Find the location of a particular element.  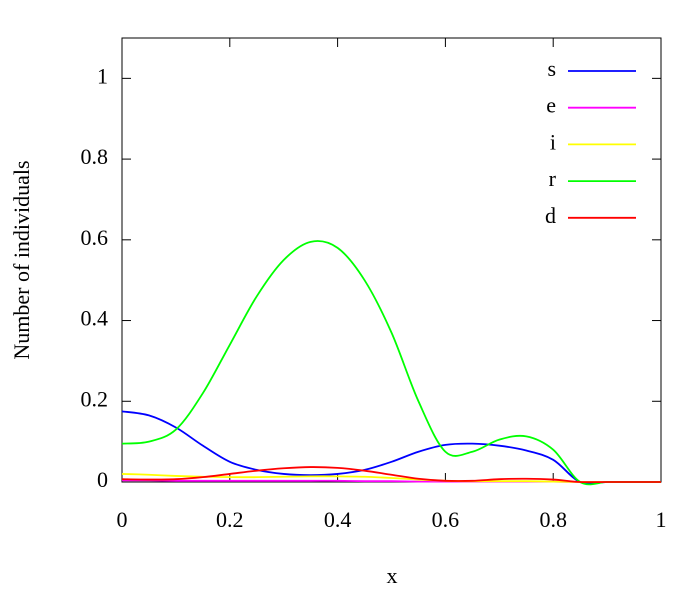

x-tick-label: 0.4 is located at coordinates (338, 519).